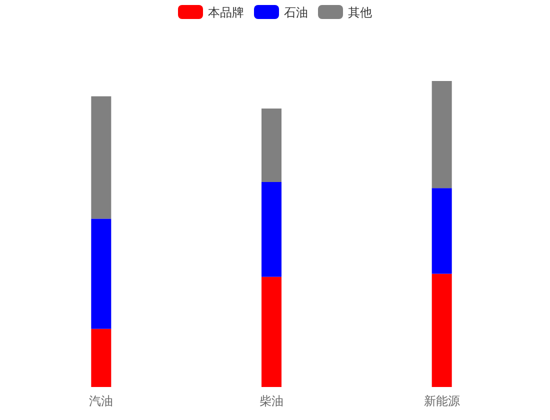 The width and height of the screenshot is (550, 420). What do you see at coordinates (226, 13) in the screenshot?
I see `legend-label: 本品牌` at bounding box center [226, 13].